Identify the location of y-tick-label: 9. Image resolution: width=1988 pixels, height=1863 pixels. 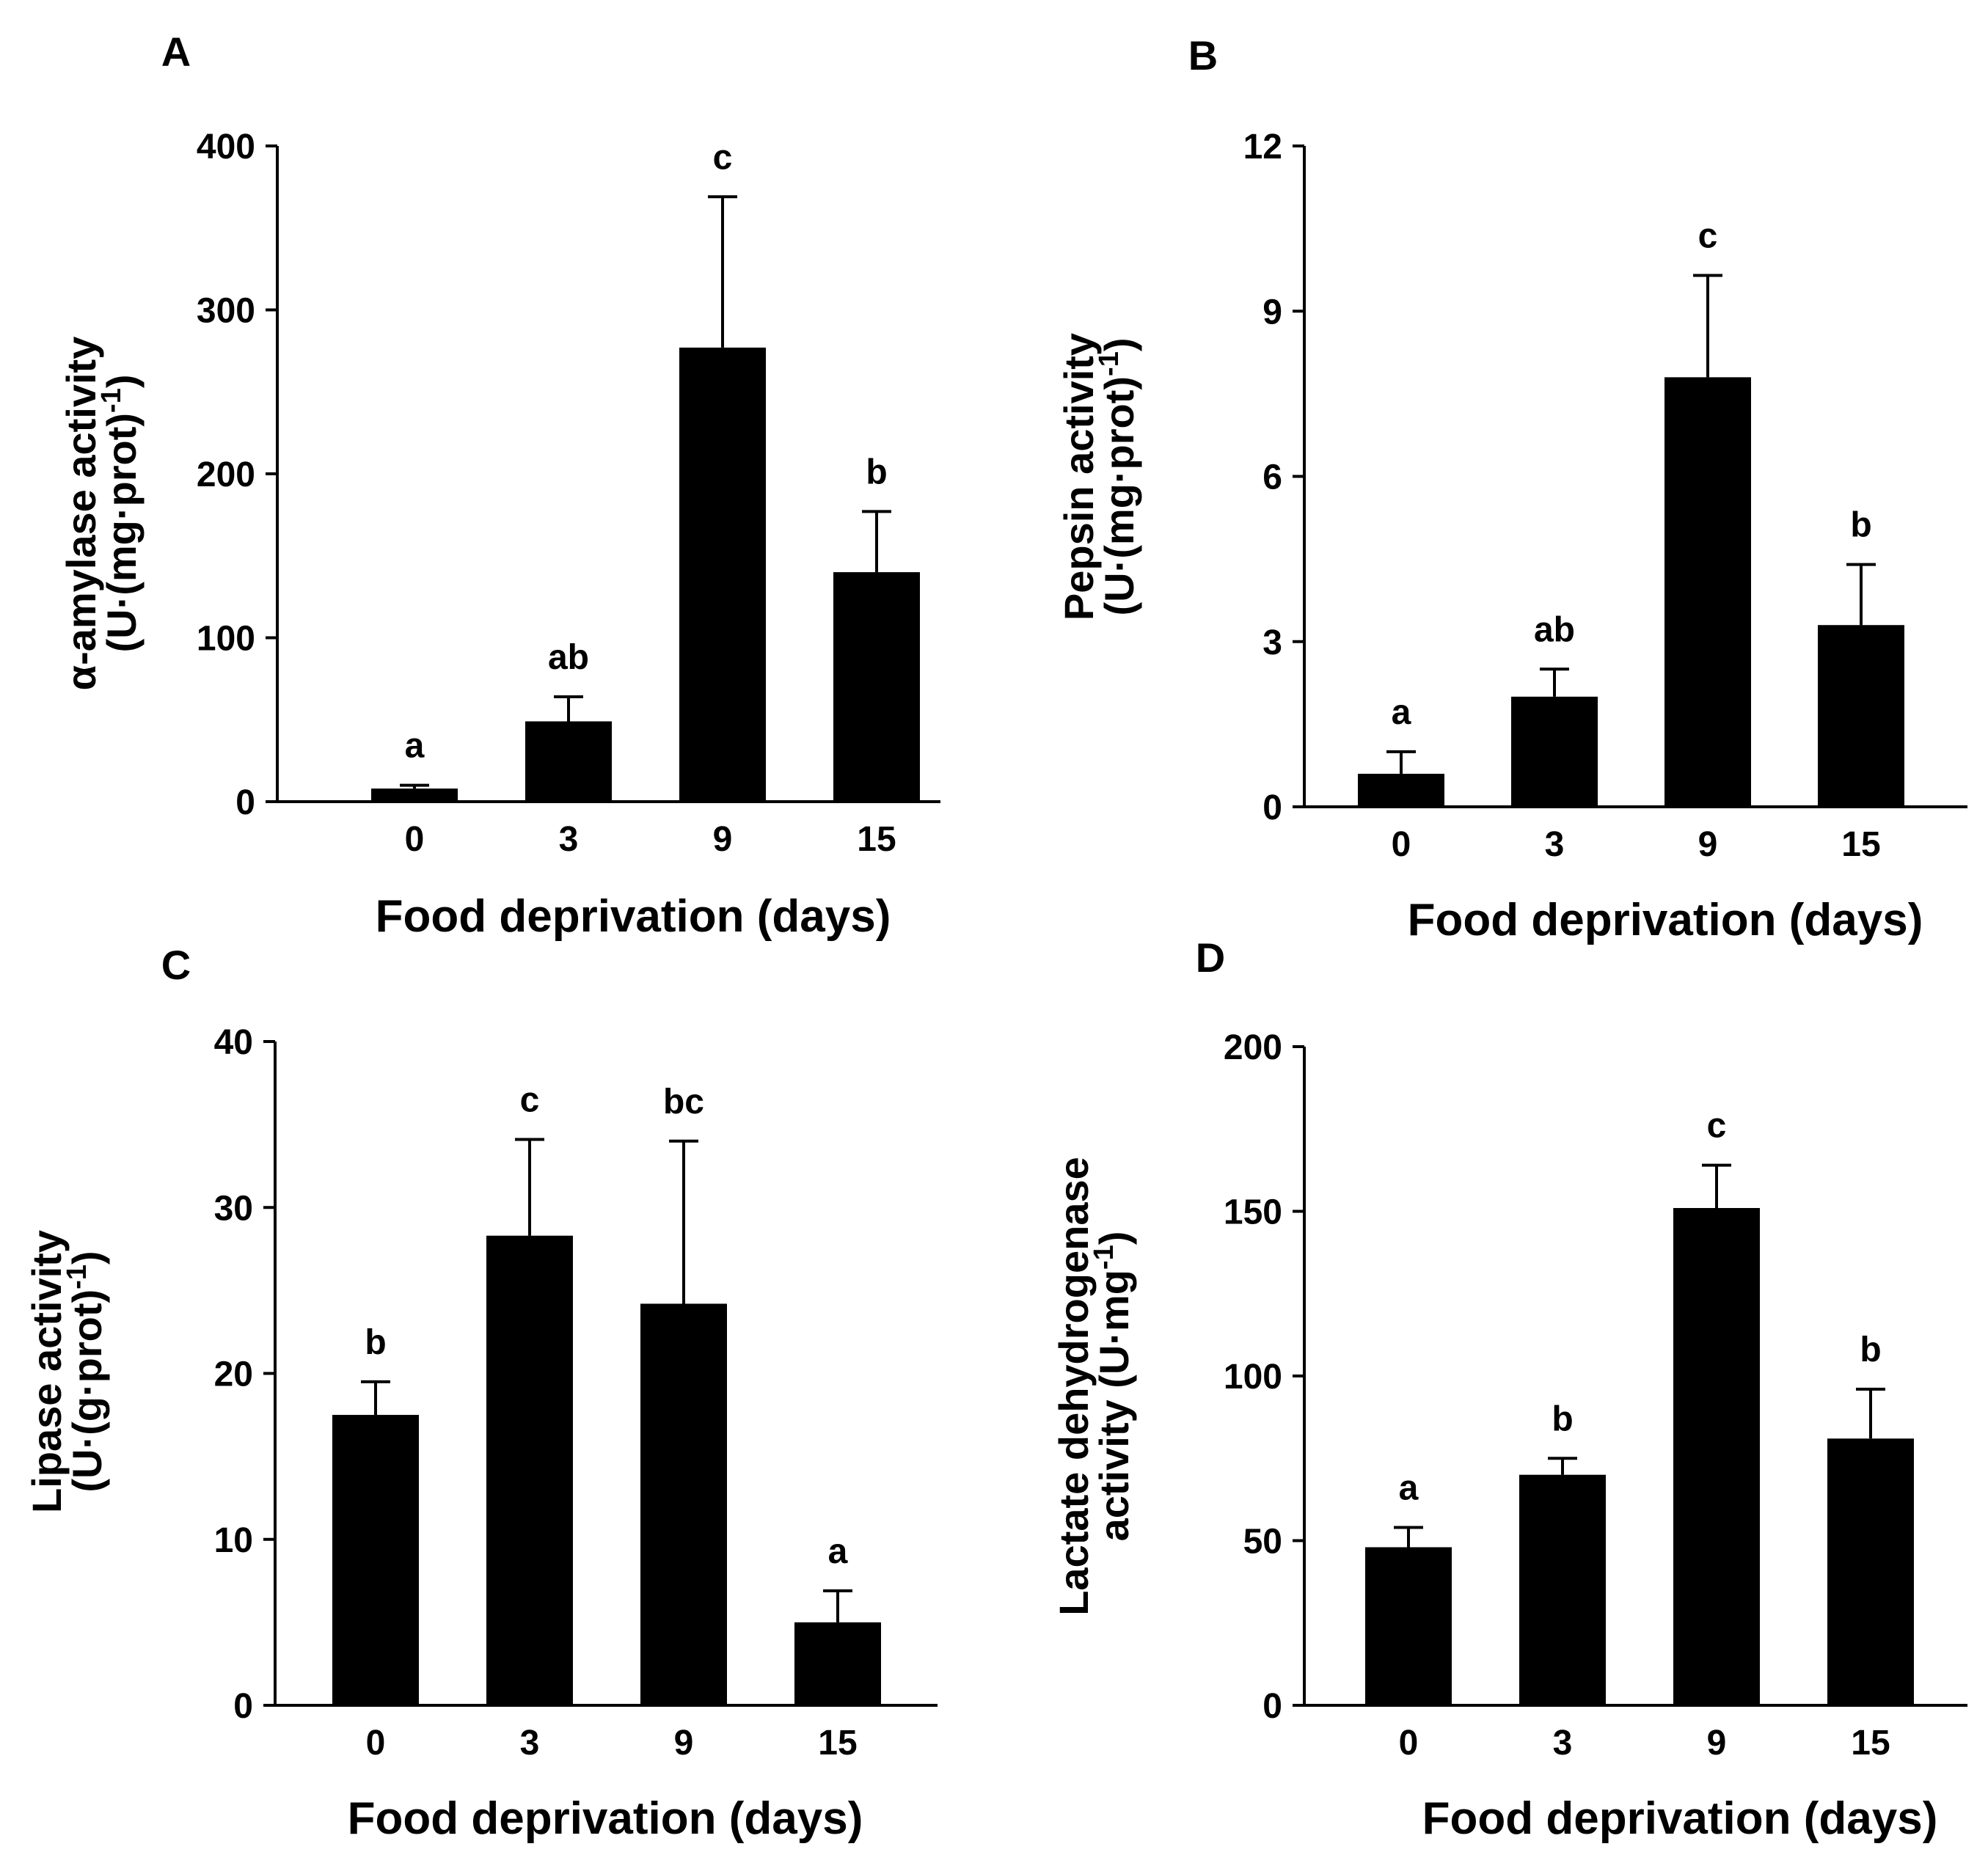
(1272, 313).